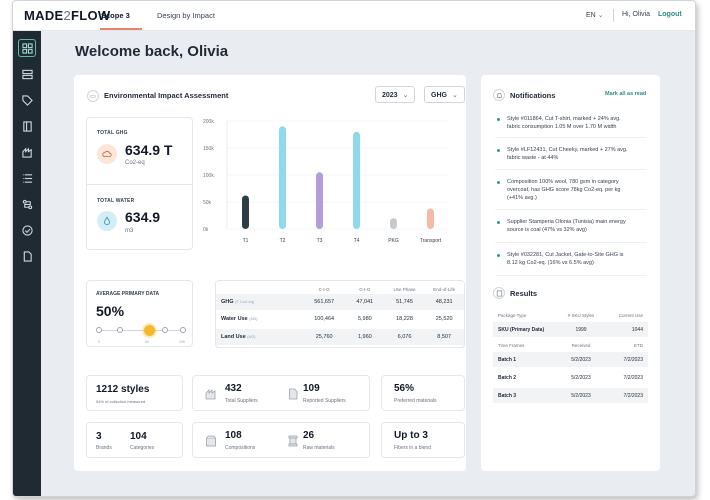  Describe the element at coordinates (364, 337) in the screenshot. I see `table-cell: 1,960` at that location.